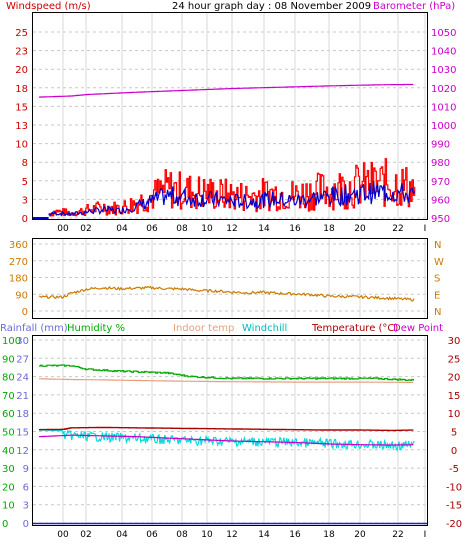  I want to click on legend-indoor: Indoor temp, so click(203, 328).